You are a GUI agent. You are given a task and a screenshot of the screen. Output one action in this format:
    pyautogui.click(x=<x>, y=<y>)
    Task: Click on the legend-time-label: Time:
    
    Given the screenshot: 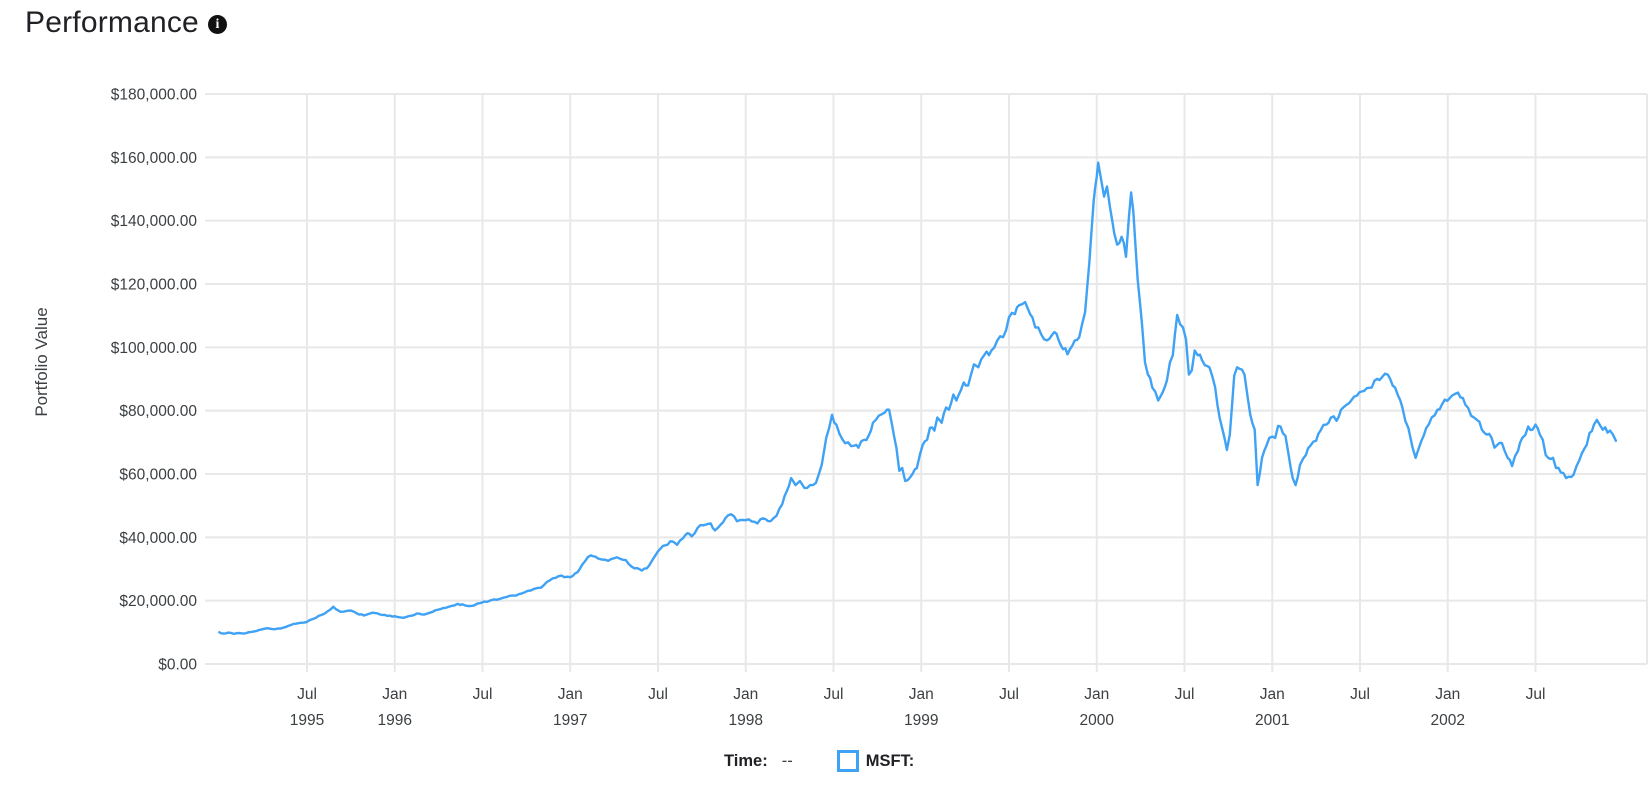 What is the action you would take?
    pyautogui.click(x=746, y=760)
    